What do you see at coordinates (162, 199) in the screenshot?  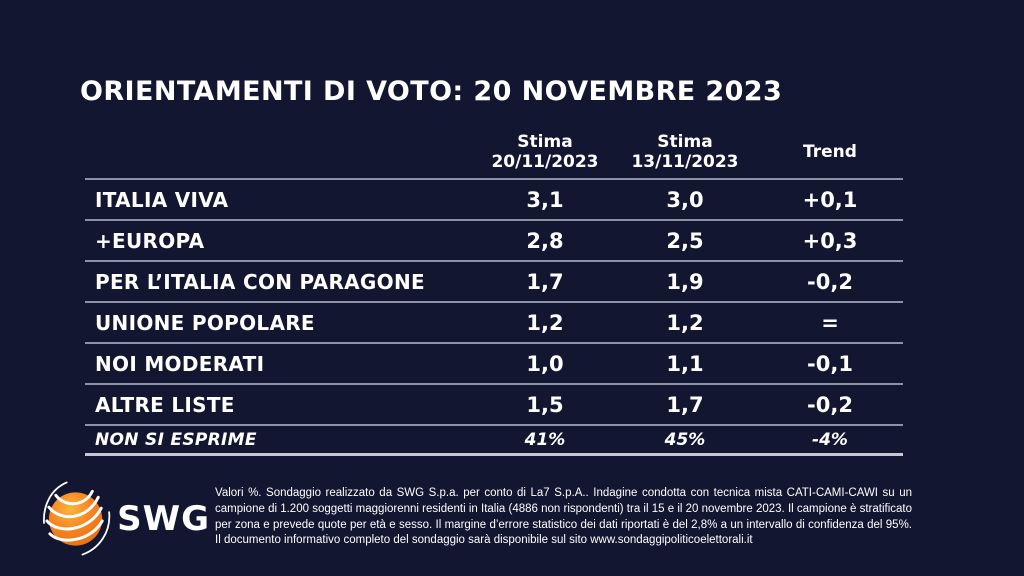 I see `party-name: ITALIA VIVA` at bounding box center [162, 199].